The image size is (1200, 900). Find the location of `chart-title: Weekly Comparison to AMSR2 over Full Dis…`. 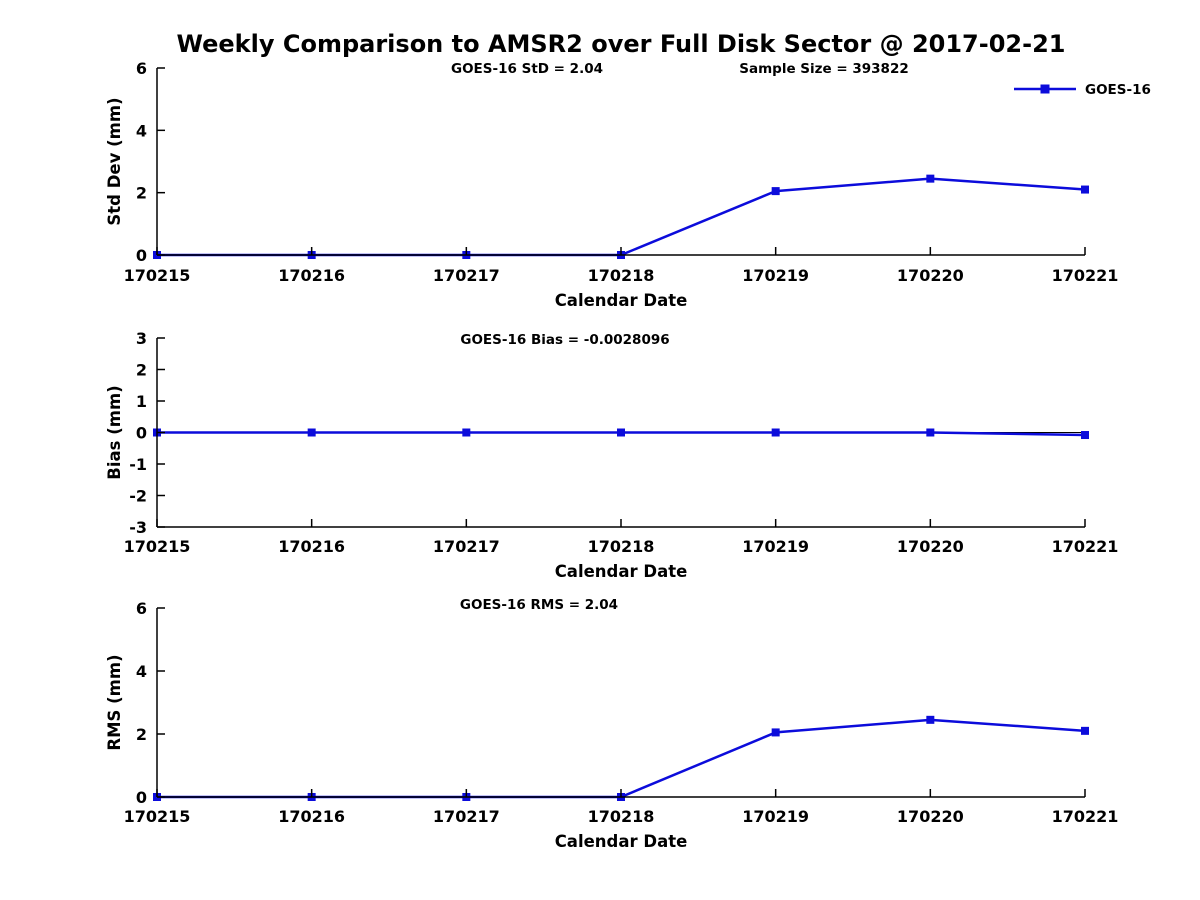

chart-title: Weekly Comparison to AMSR2 over Full Dis… is located at coordinates (621, 44).